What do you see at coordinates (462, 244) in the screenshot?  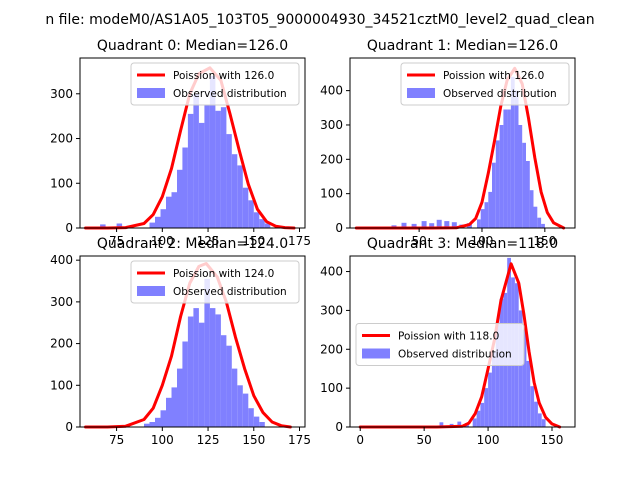 I see `axes-title: Quadrant 3: Median=118.0` at bounding box center [462, 244].